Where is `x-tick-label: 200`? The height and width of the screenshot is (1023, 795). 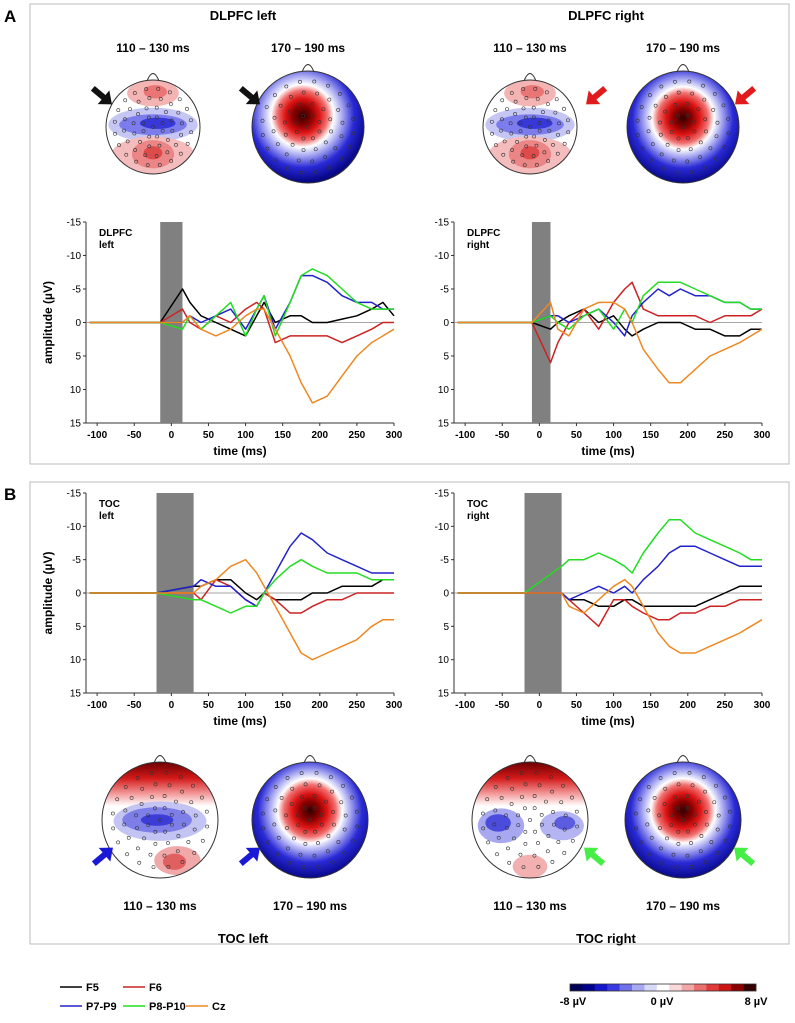 x-tick-label: 200 is located at coordinates (687, 435).